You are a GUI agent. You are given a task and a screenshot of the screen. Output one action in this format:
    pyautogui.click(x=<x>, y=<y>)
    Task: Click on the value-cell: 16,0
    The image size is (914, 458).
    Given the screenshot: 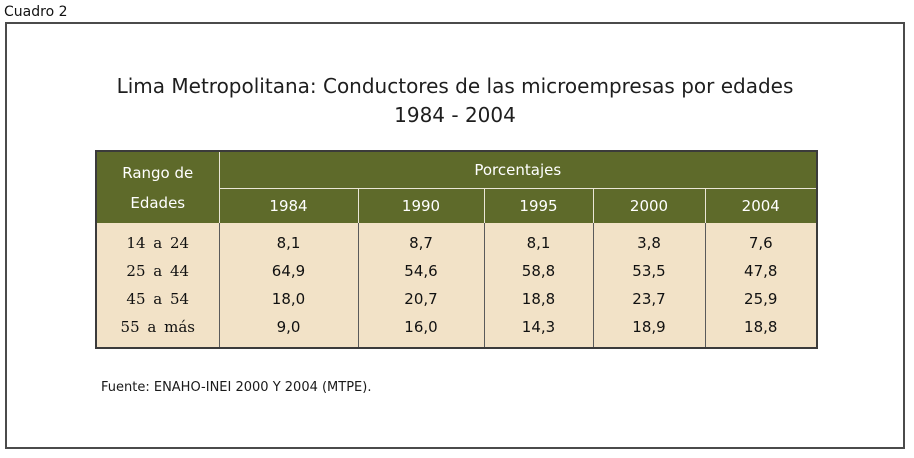 What is the action you would take?
    pyautogui.click(x=421, y=330)
    